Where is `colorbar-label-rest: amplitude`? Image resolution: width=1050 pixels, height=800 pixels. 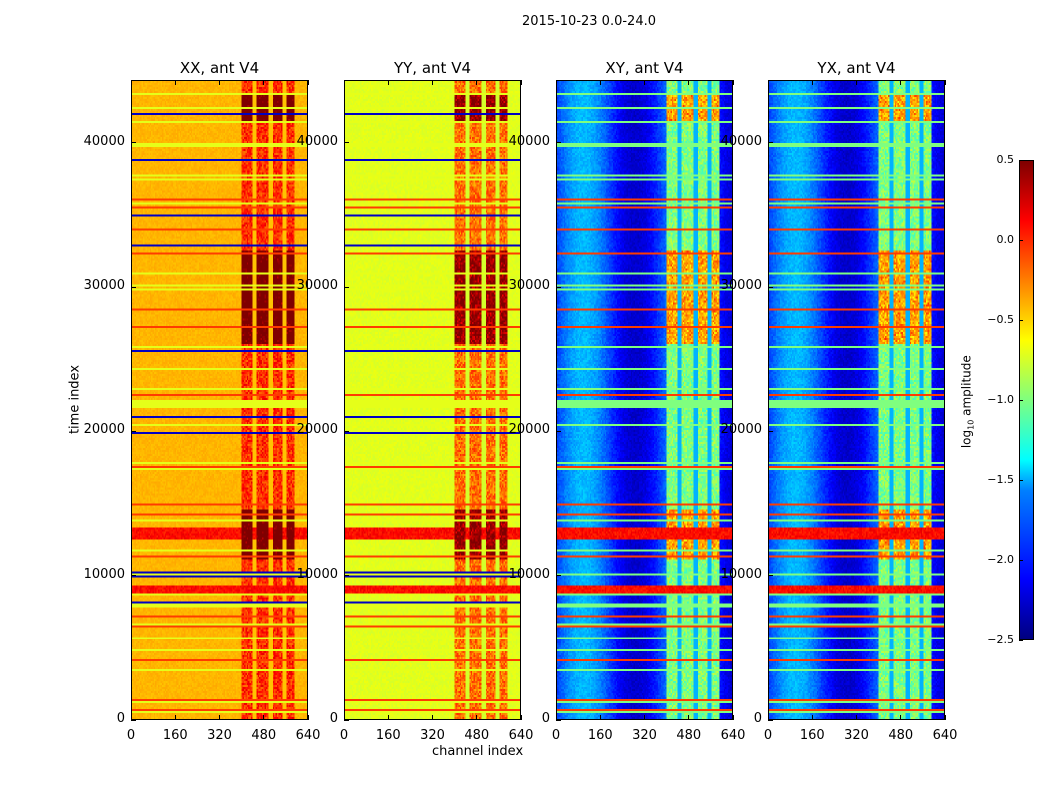 colorbar-label-rest: amplitude is located at coordinates (966, 387).